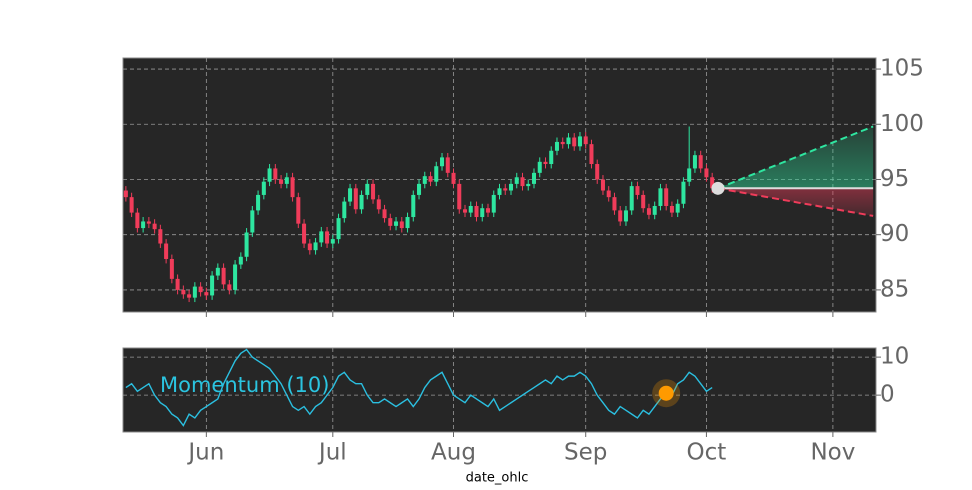 This screenshot has width=972, height=490. Describe the element at coordinates (244, 385) in the screenshot. I see `legend-label: Momentum (10)` at that location.